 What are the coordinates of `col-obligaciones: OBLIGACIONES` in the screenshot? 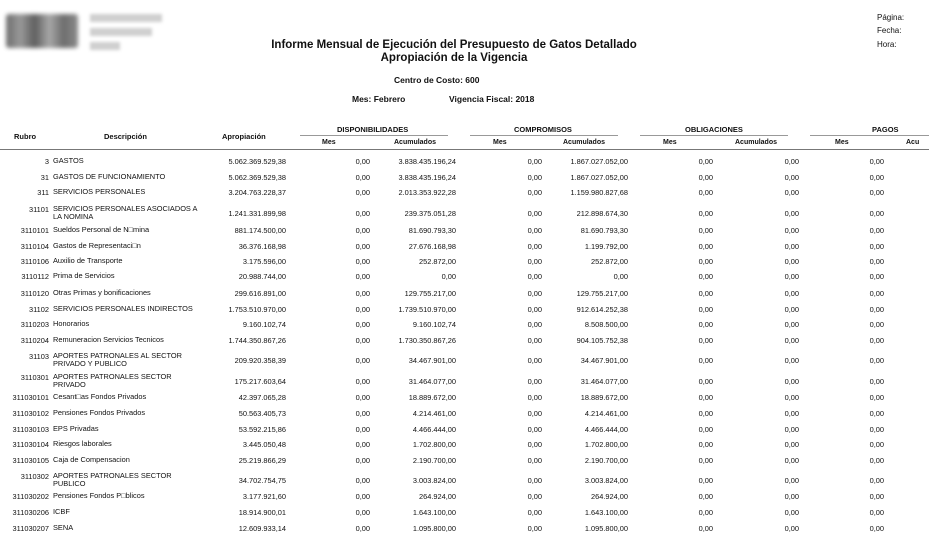 It's located at (714, 129).